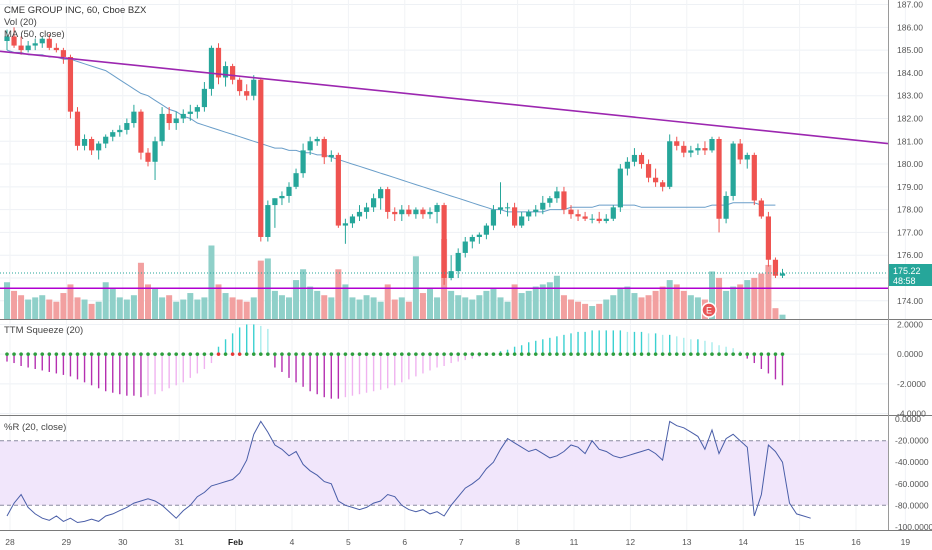  I want to click on time-axis: 28 29 30 31 Feb 4 5 6 7 8 11 12 13 14 15 16 19, so click(457, 542).